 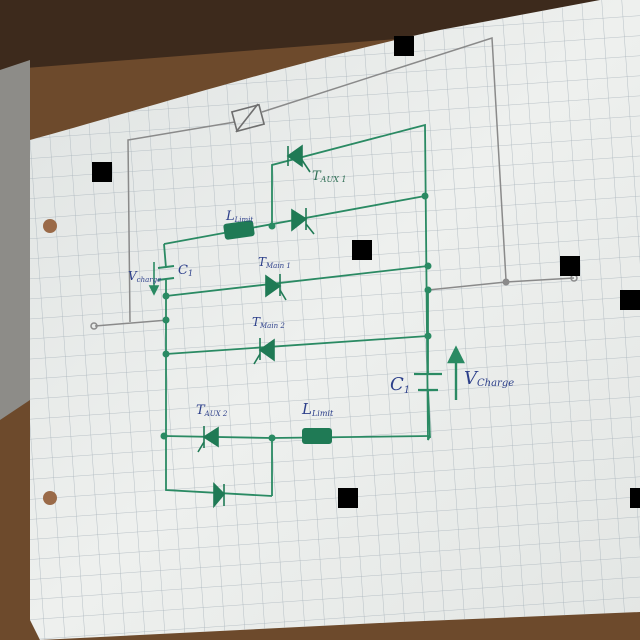 I want to click on thyristor-aux2, so click(x=208, y=439).